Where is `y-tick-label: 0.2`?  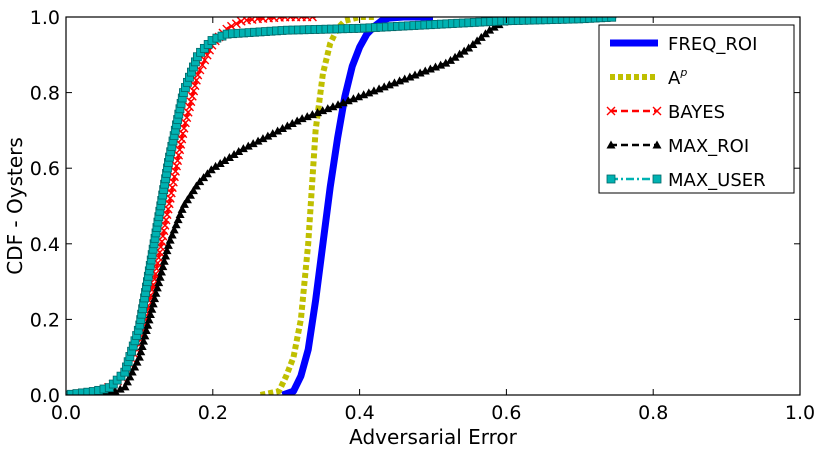
y-tick-label: 0.2 is located at coordinates (45, 320).